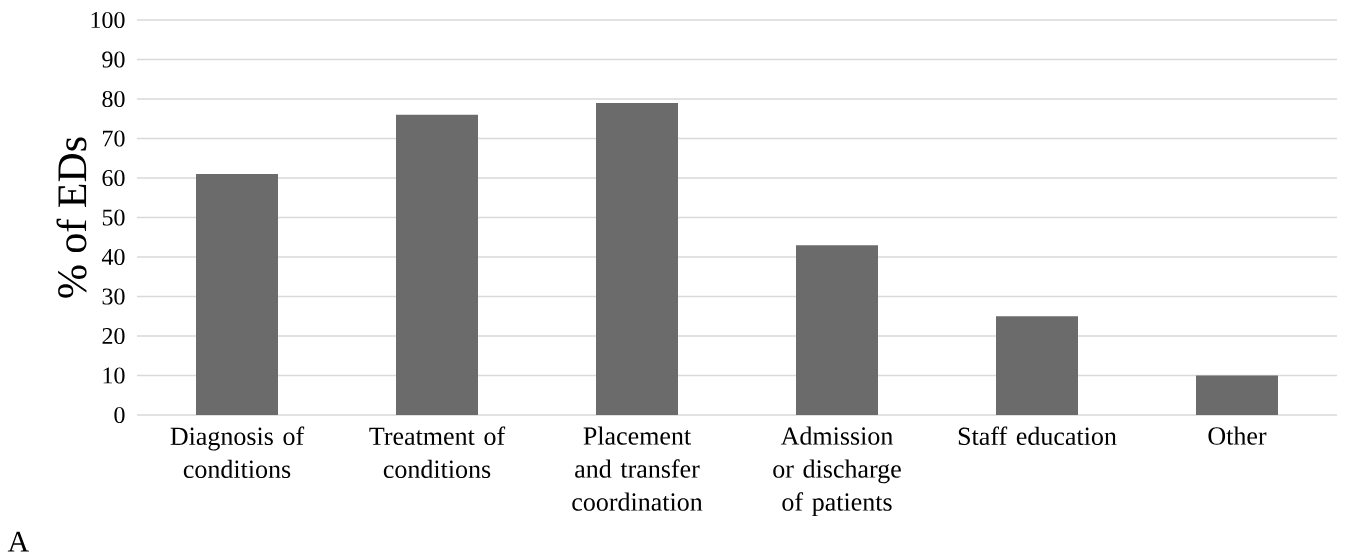  Describe the element at coordinates (113, 178) in the screenshot. I see `y-tick-label: 60` at that location.